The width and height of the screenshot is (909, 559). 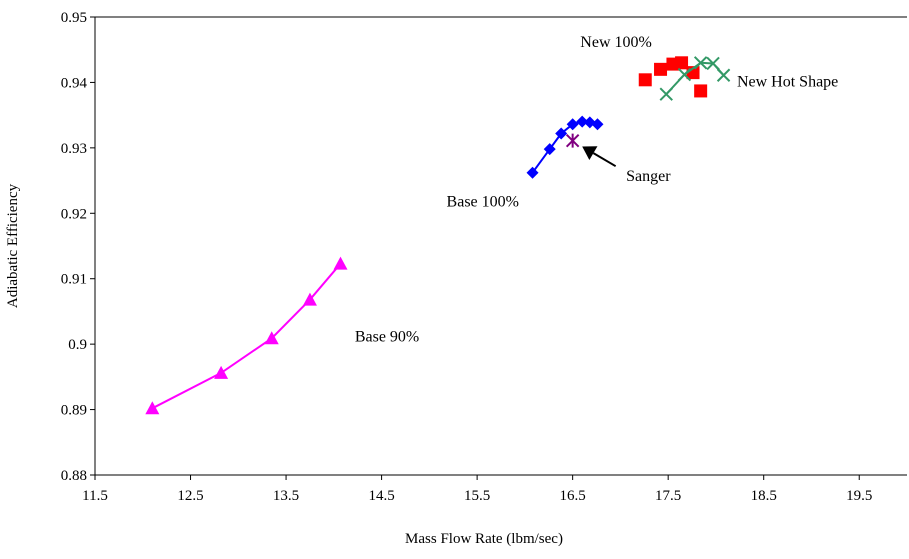 What do you see at coordinates (573, 496) in the screenshot?
I see `x-tick-label: 16.5` at bounding box center [573, 496].